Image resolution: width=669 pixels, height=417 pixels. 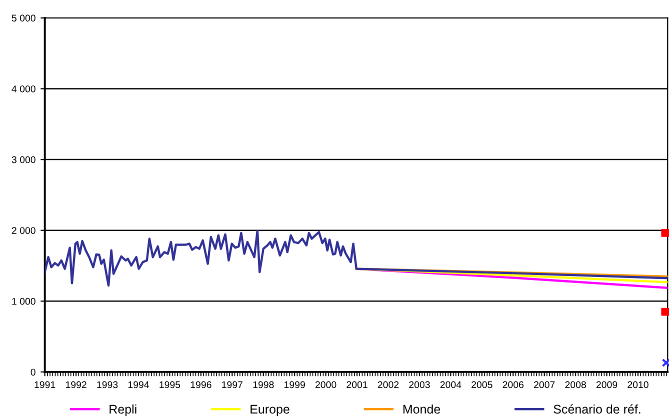 I want to click on y-tick-label: 2 000, so click(x=24, y=230).